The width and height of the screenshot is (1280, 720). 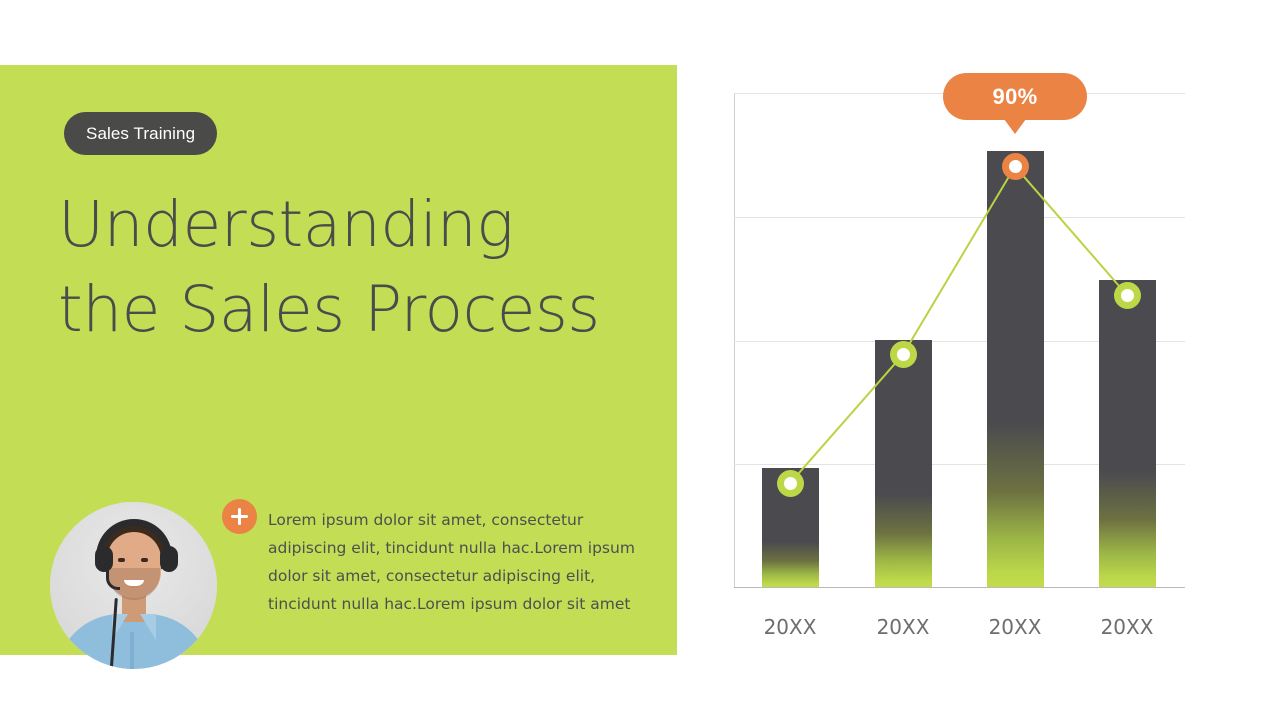 I want to click on avatar-collar-right, so click(x=148, y=627).